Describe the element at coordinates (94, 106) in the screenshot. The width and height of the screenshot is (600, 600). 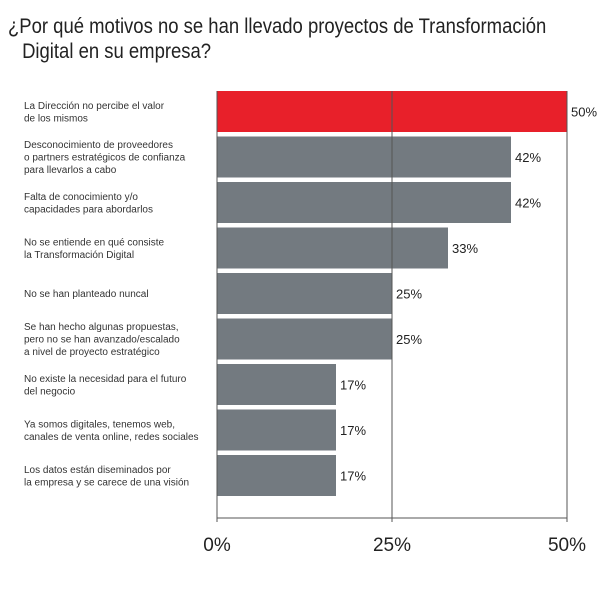
I see `category-label-line: La Dirección no percibe el valor` at that location.